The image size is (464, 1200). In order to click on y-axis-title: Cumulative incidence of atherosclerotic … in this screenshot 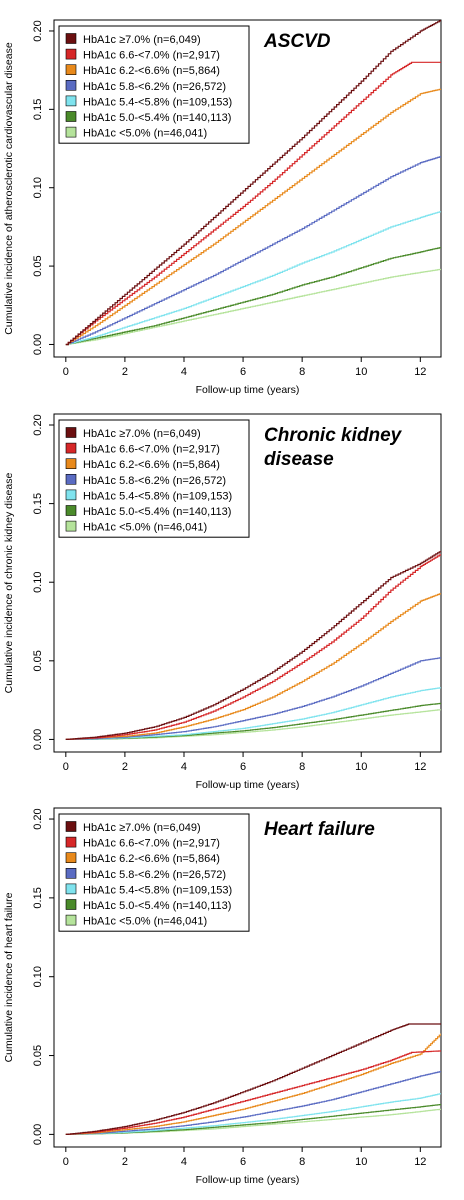, I will do `click(9, 188)`.